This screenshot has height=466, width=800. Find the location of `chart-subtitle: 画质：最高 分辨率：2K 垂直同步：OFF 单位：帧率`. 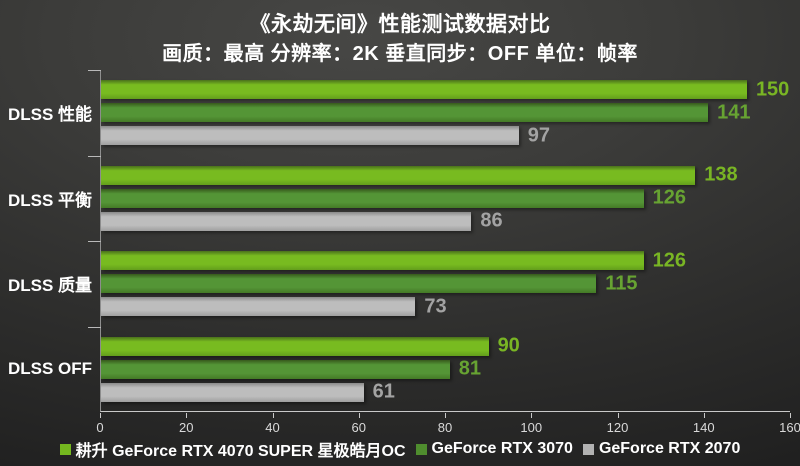

chart-subtitle: 画质：最高 分辨率：2K 垂直同步：OFF 单位：帧率 is located at coordinates (400, 54).